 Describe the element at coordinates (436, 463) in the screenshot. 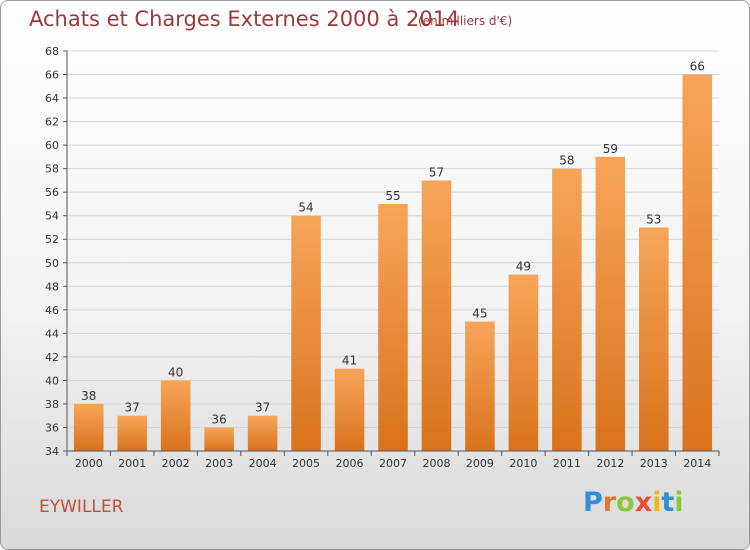

I see `x-tick-label: 2008` at that location.